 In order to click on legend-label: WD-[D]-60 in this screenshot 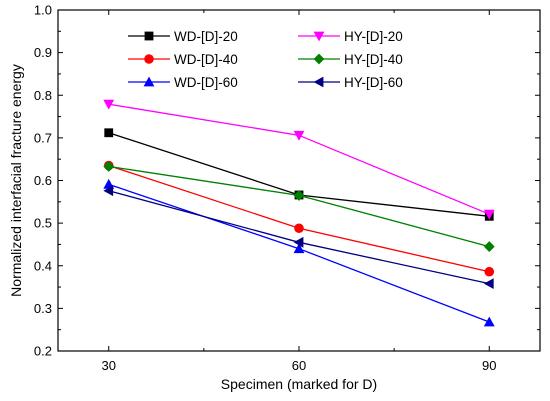, I will do `click(206, 82)`.